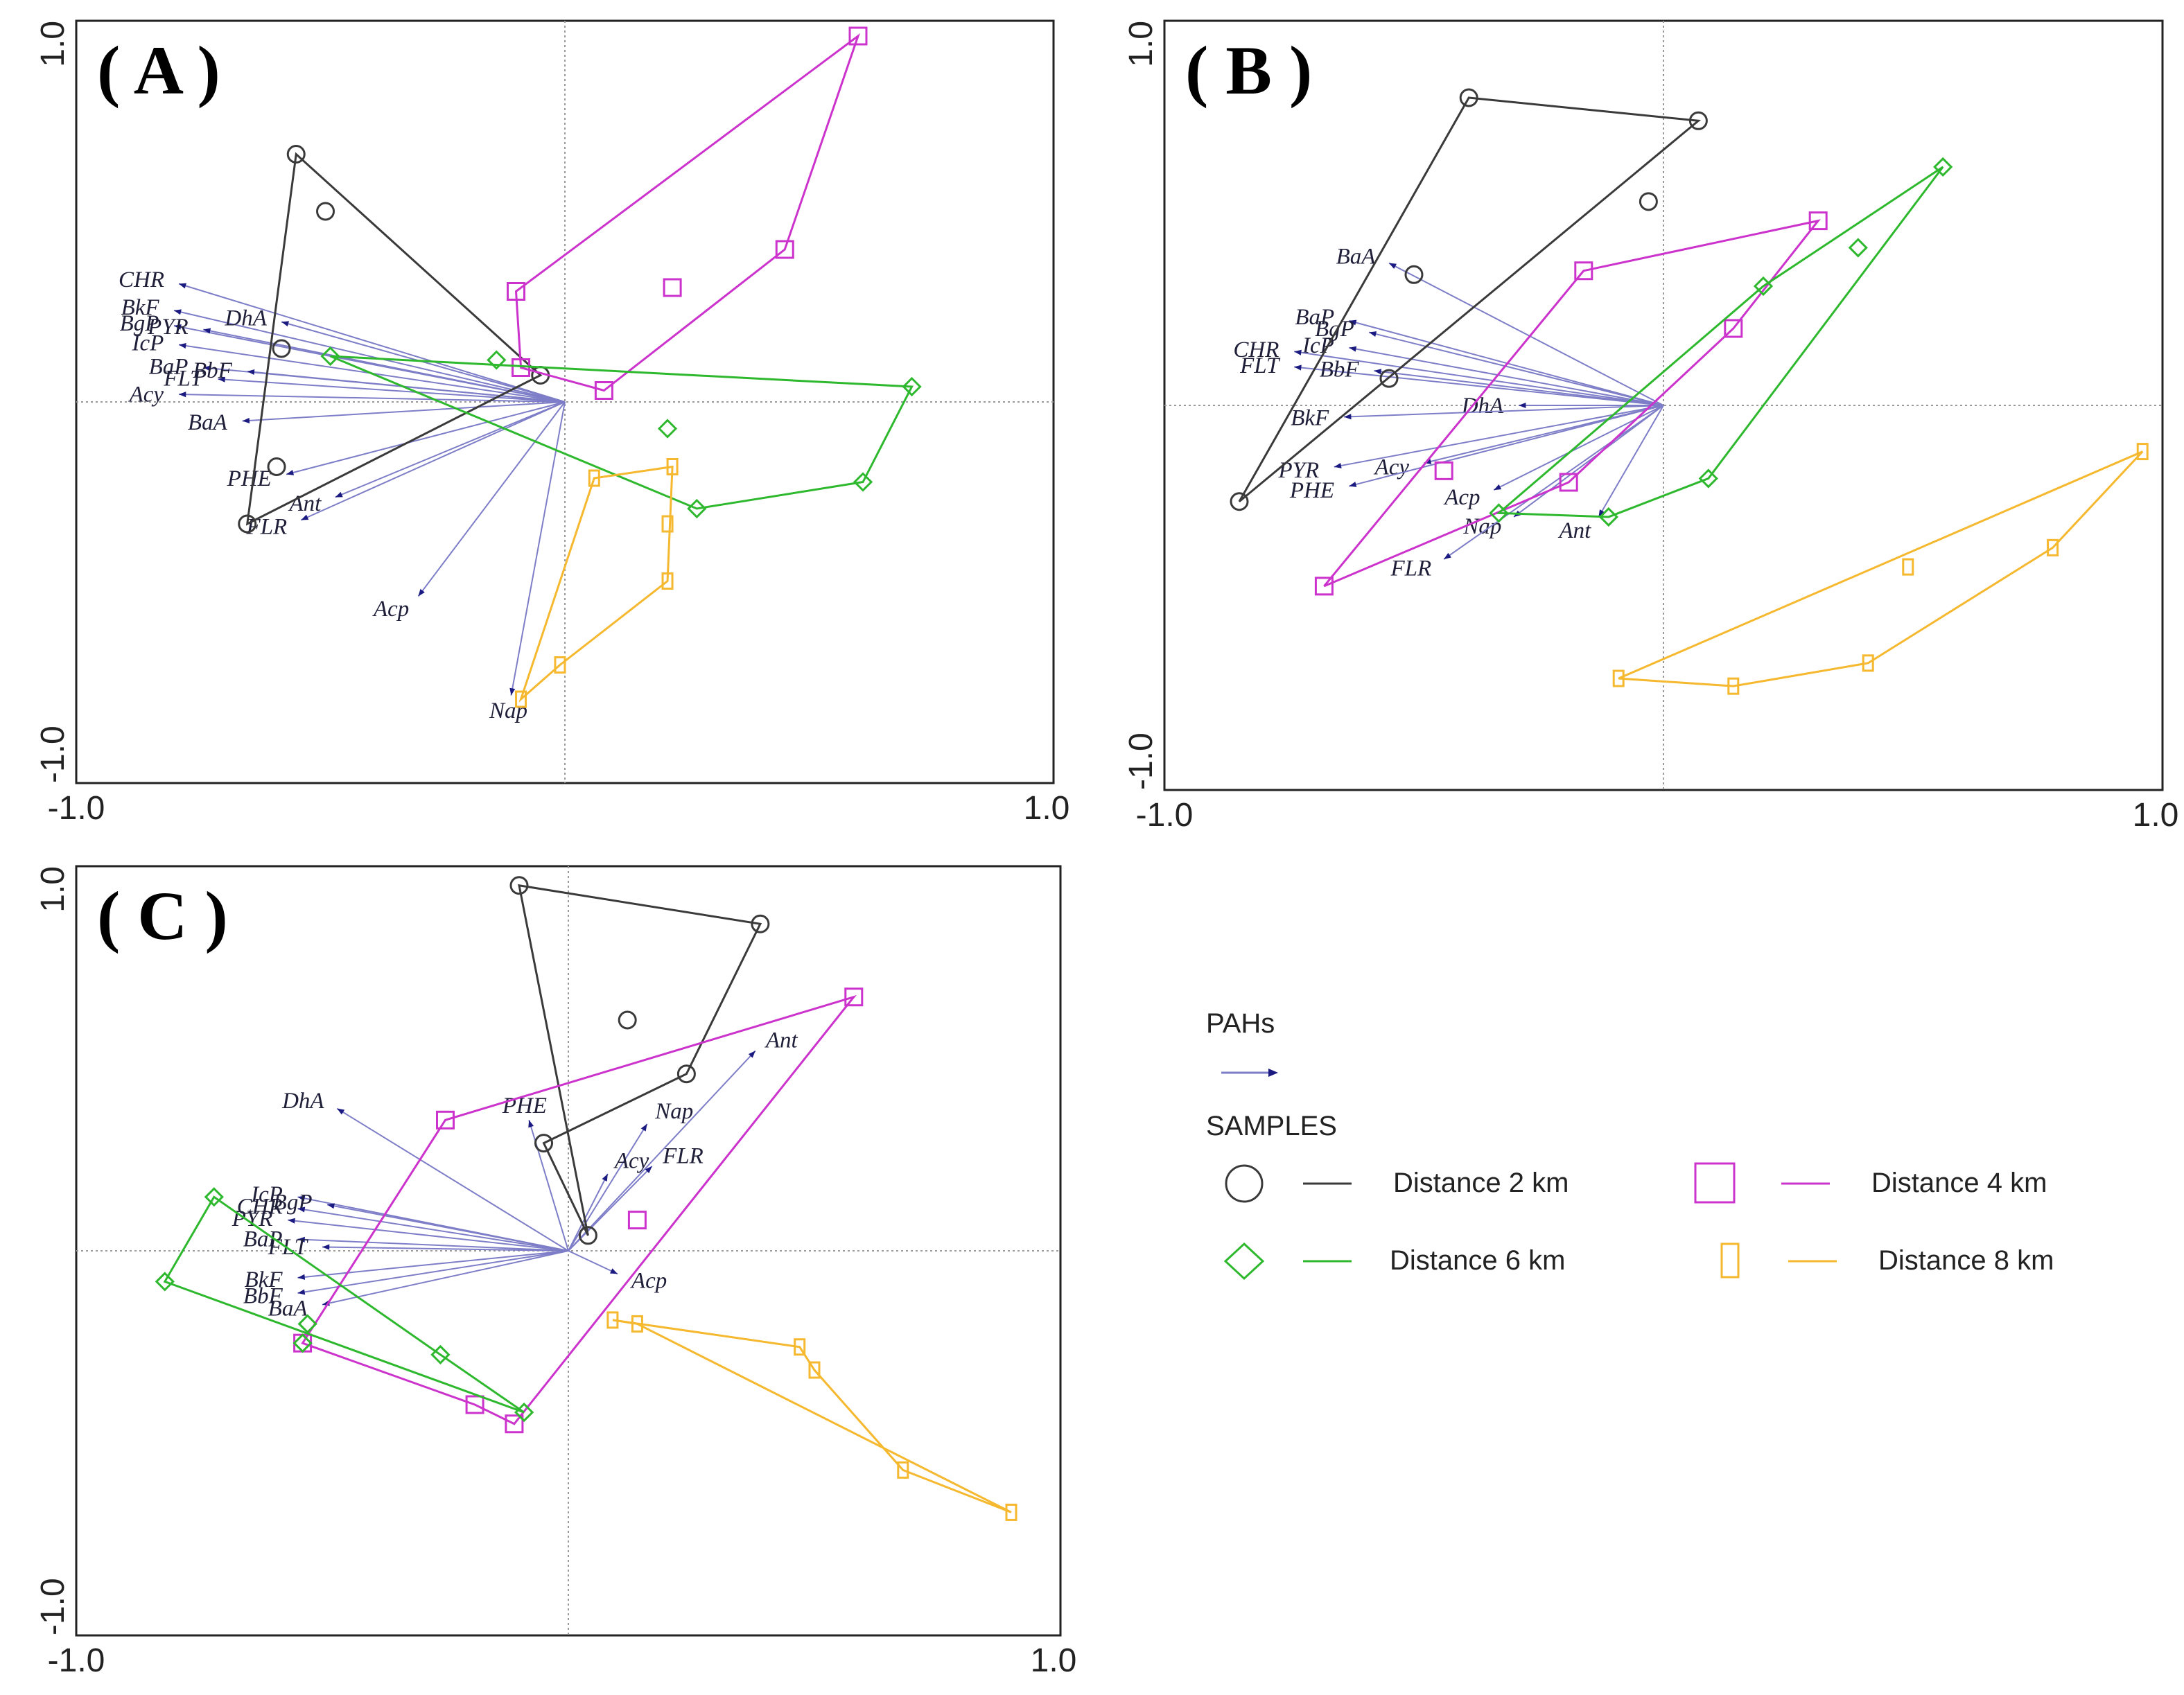 This screenshot has height=1695, width=2184. Describe the element at coordinates (1575, 530) in the screenshot. I see `pah-label-ant: Ant` at that location.